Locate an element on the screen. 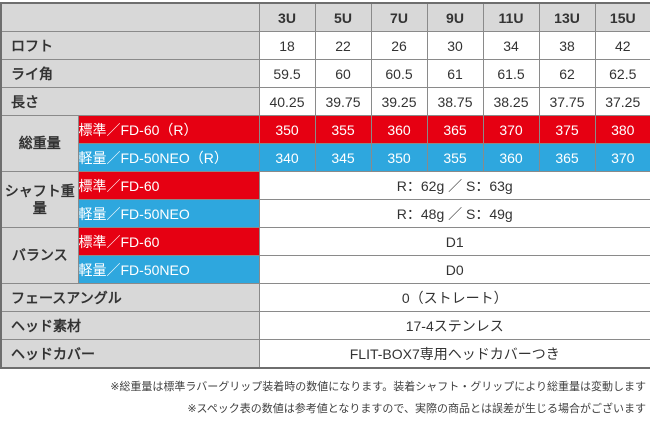 Image resolution: width=650 pixels, height=444 pixels. shaft-weight-standard-row: シャフト重量 標準／FD-60 R：62g ／ S：63g is located at coordinates (325, 199).